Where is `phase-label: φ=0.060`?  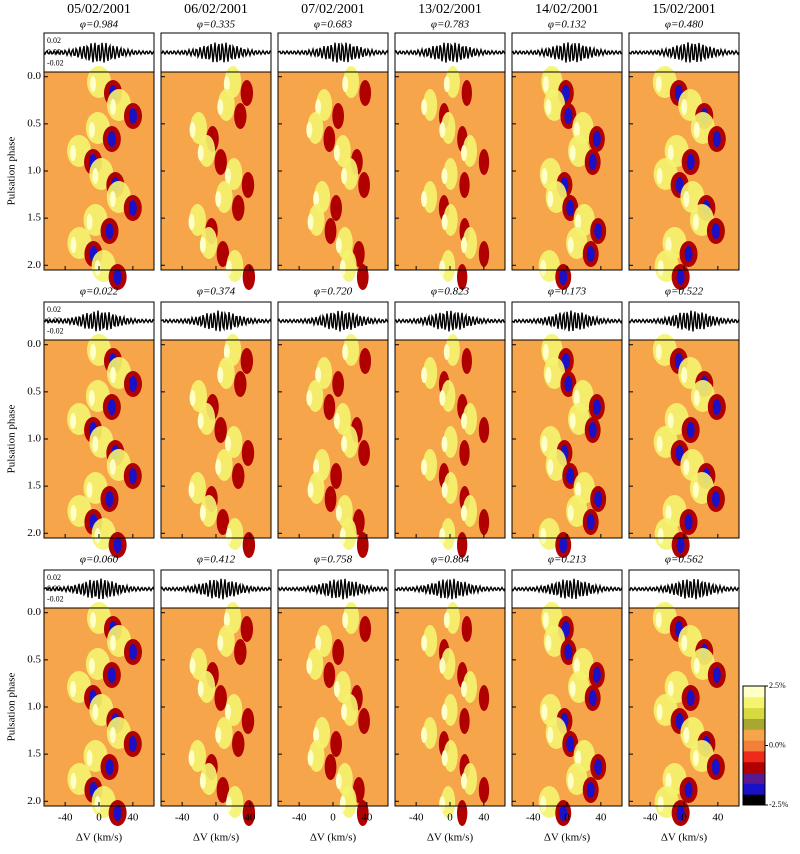
phase-label: φ=0.060 is located at coordinates (99, 560).